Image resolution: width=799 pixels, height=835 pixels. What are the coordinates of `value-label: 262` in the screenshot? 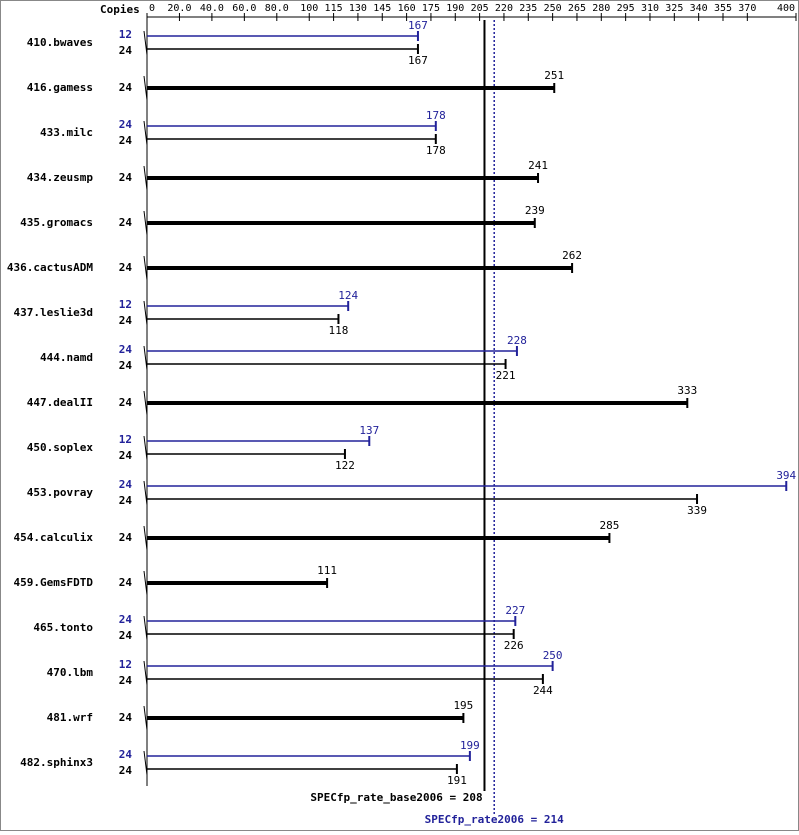 It's located at (572, 255).